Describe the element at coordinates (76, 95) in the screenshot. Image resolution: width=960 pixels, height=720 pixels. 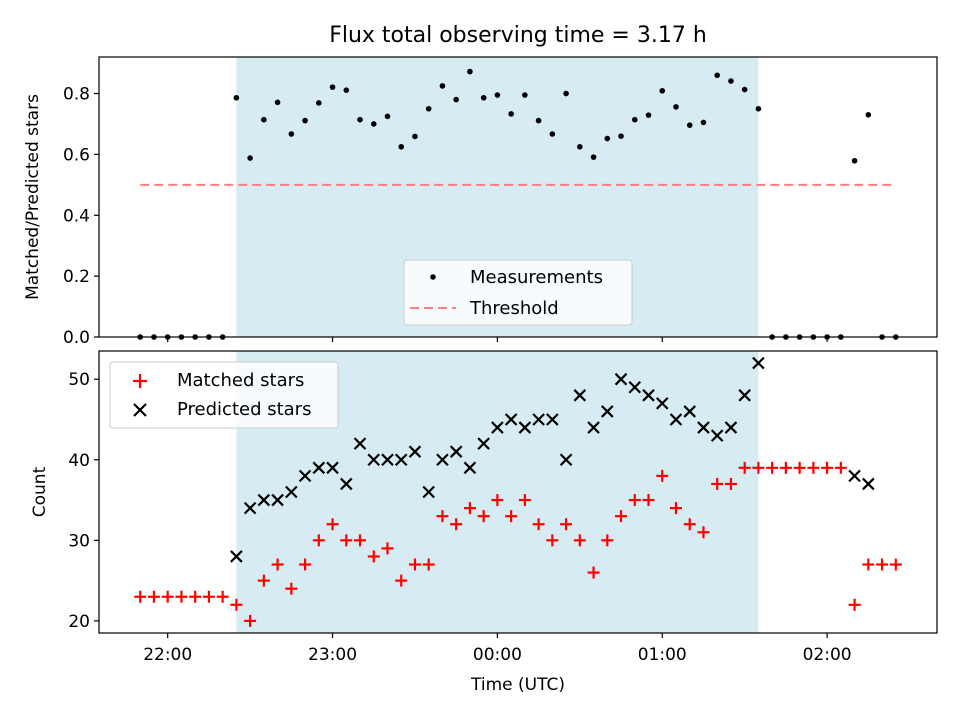
I see `top-y-tick-label: 0.8` at that location.